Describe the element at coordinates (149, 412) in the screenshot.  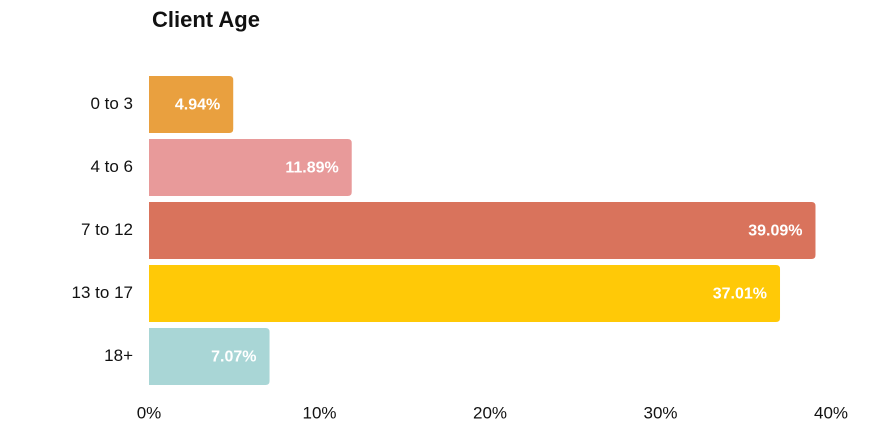
I see `x-tick-label: 0%` at that location.